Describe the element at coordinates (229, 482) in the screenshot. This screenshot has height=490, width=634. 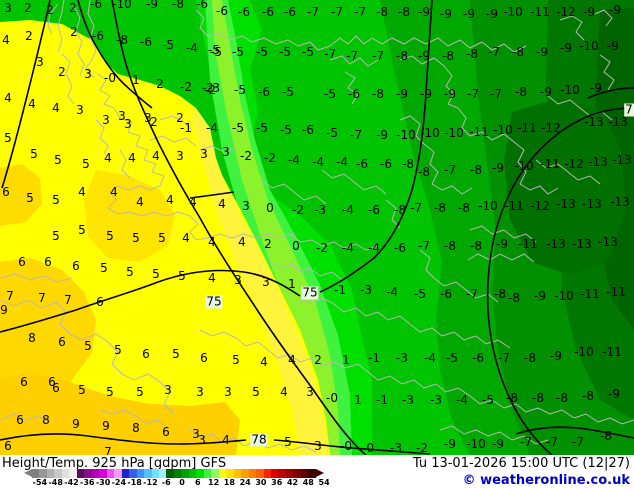
I see `colorbar-tick: 18` at that location.